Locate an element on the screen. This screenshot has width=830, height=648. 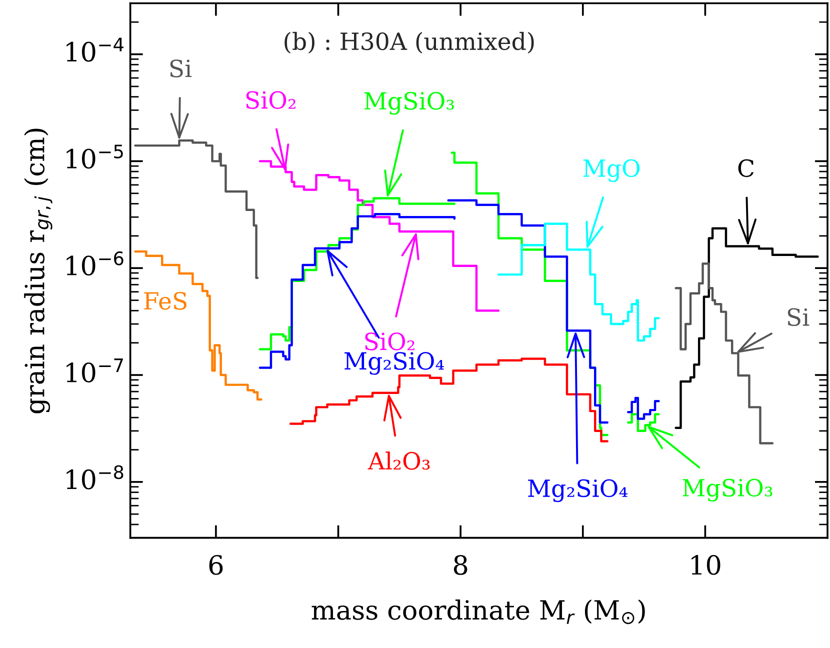
annotation: FeS is located at coordinates (165, 301).